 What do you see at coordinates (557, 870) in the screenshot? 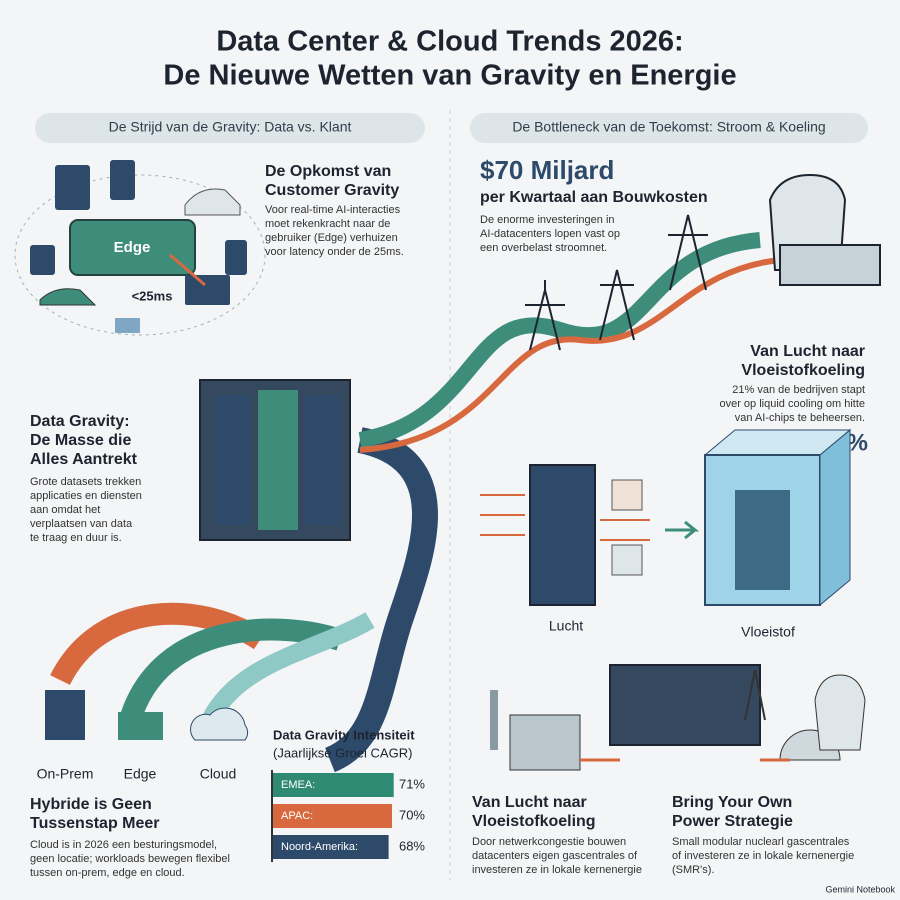
I see `block-text: investeren ze in lokale kernenergie` at bounding box center [557, 870].